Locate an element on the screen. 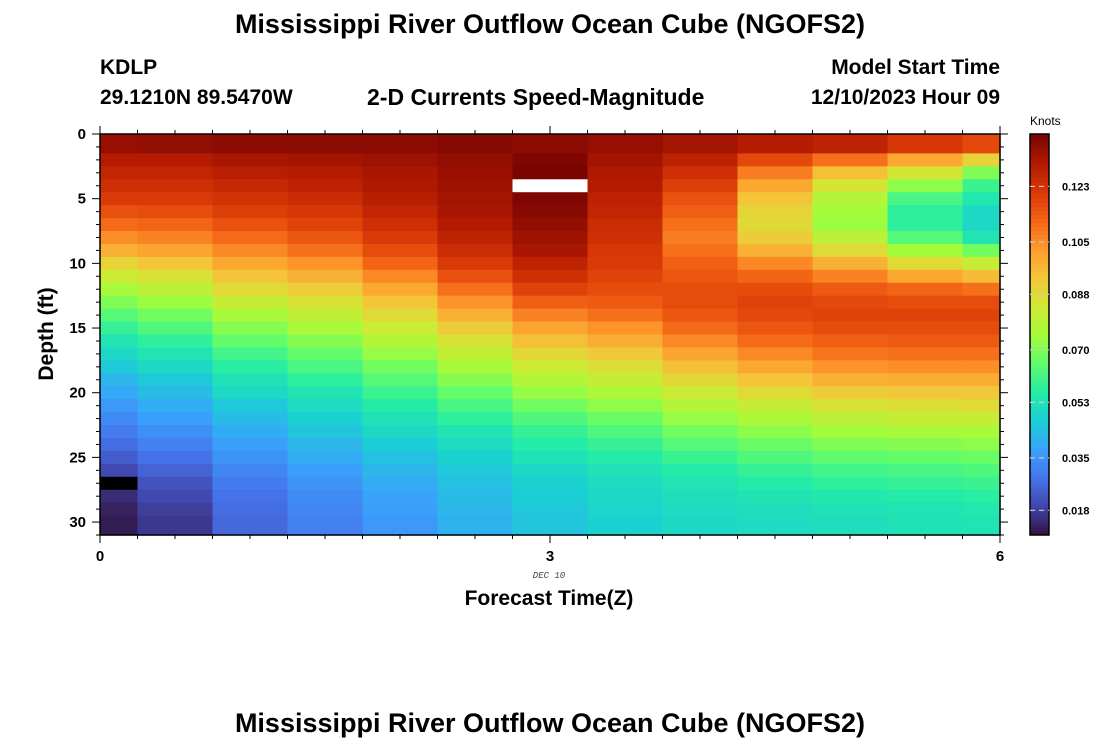 This screenshot has width=1100, height=750. y-tick-label: 25 is located at coordinates (77, 457).